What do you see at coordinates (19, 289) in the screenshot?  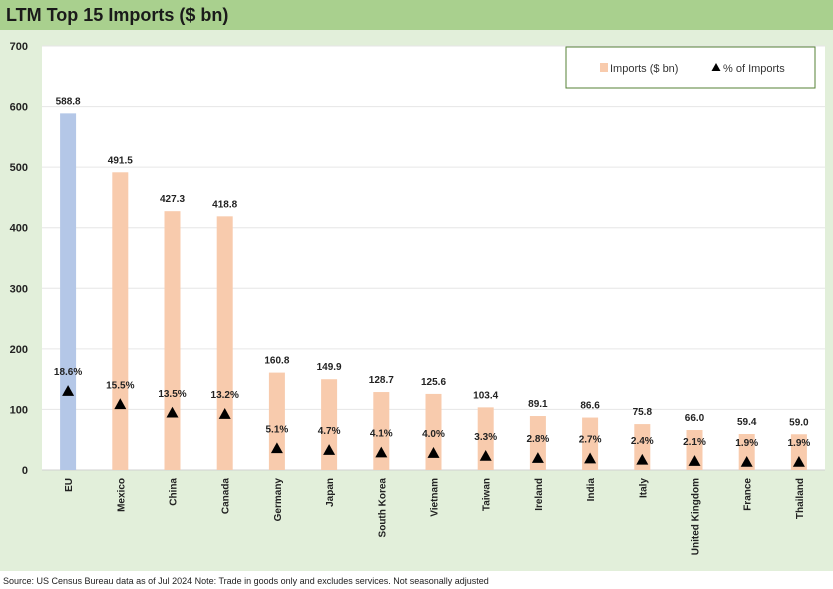 I see `y-tick-label: 300` at bounding box center [19, 289].